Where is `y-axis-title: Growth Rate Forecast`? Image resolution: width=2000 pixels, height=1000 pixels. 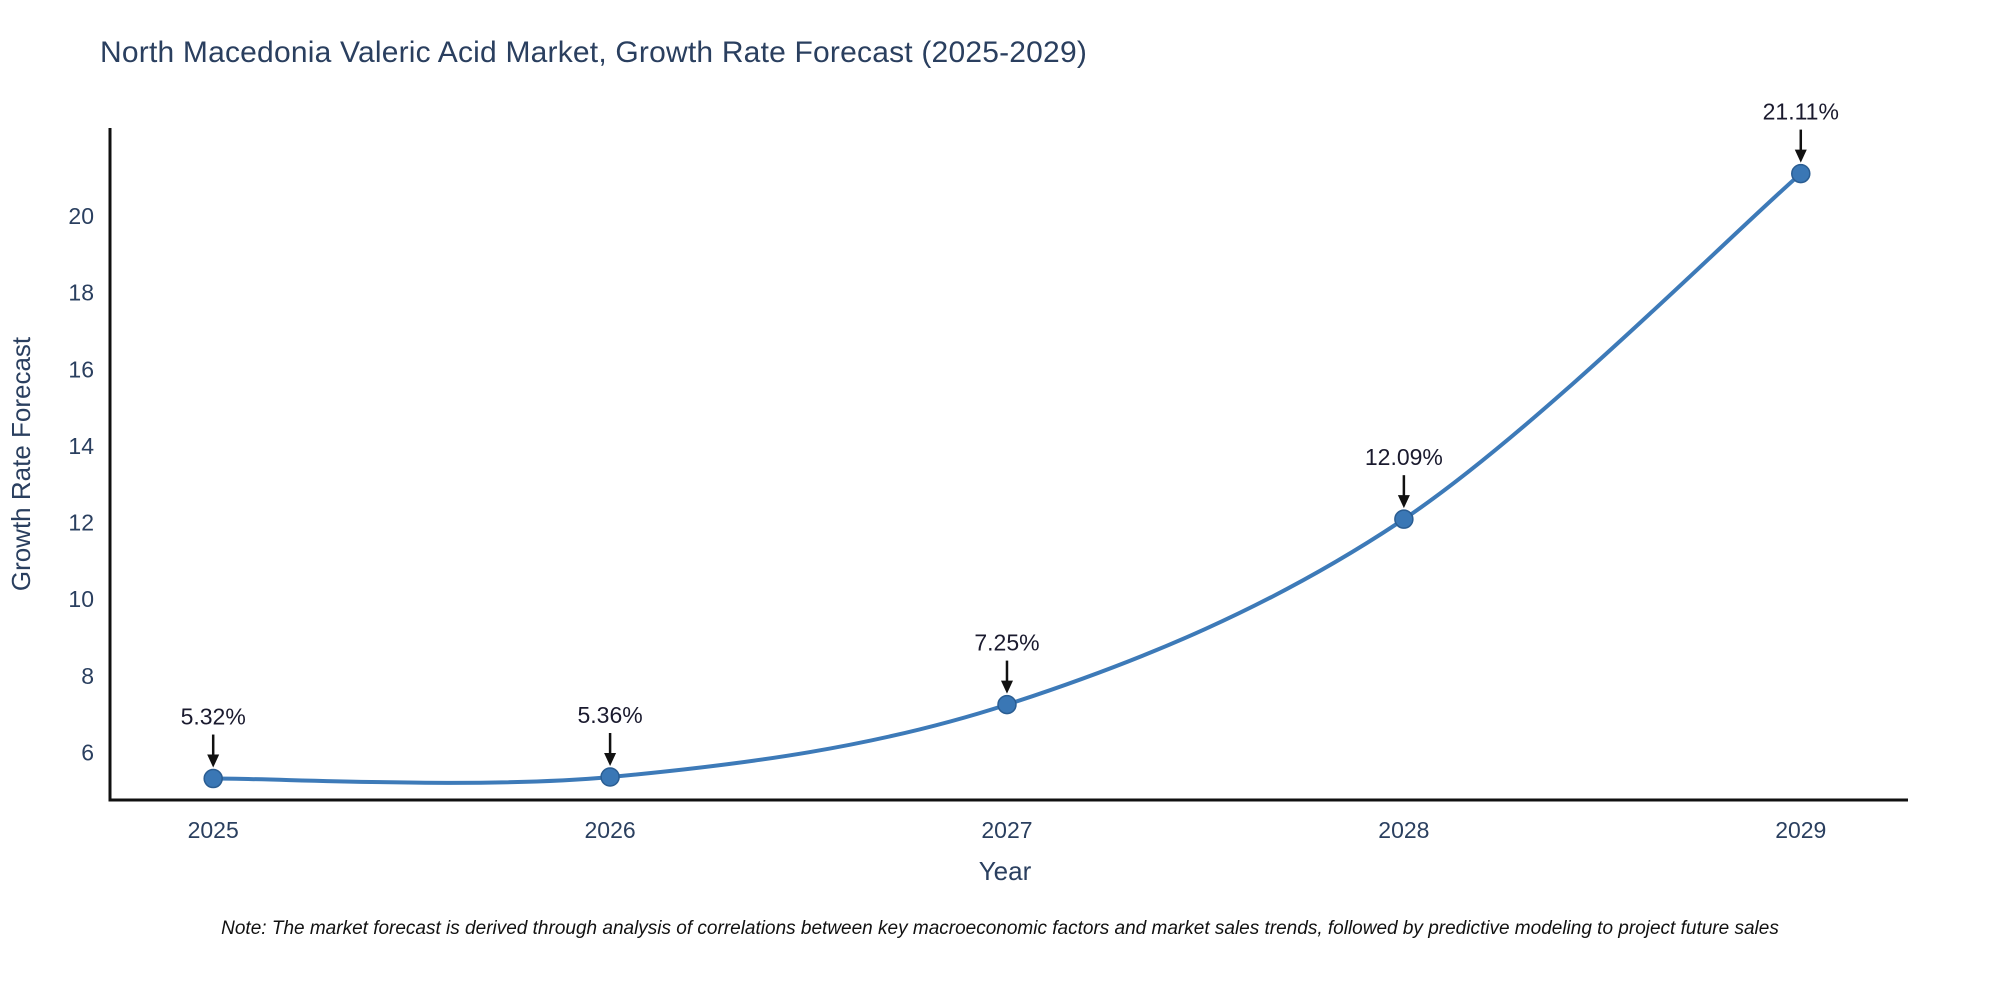 y-axis-title: Growth Rate Forecast is located at coordinates (21, 463).